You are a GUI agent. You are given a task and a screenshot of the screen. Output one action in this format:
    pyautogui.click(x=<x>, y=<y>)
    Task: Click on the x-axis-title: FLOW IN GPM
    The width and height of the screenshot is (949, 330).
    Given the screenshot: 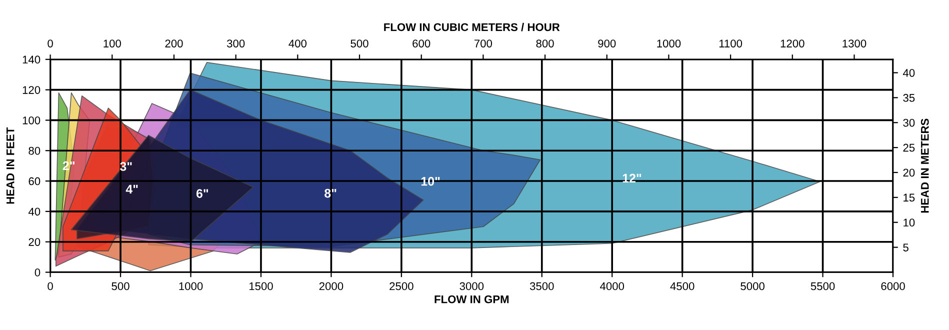 What is the action you would take?
    pyautogui.click(x=471, y=299)
    